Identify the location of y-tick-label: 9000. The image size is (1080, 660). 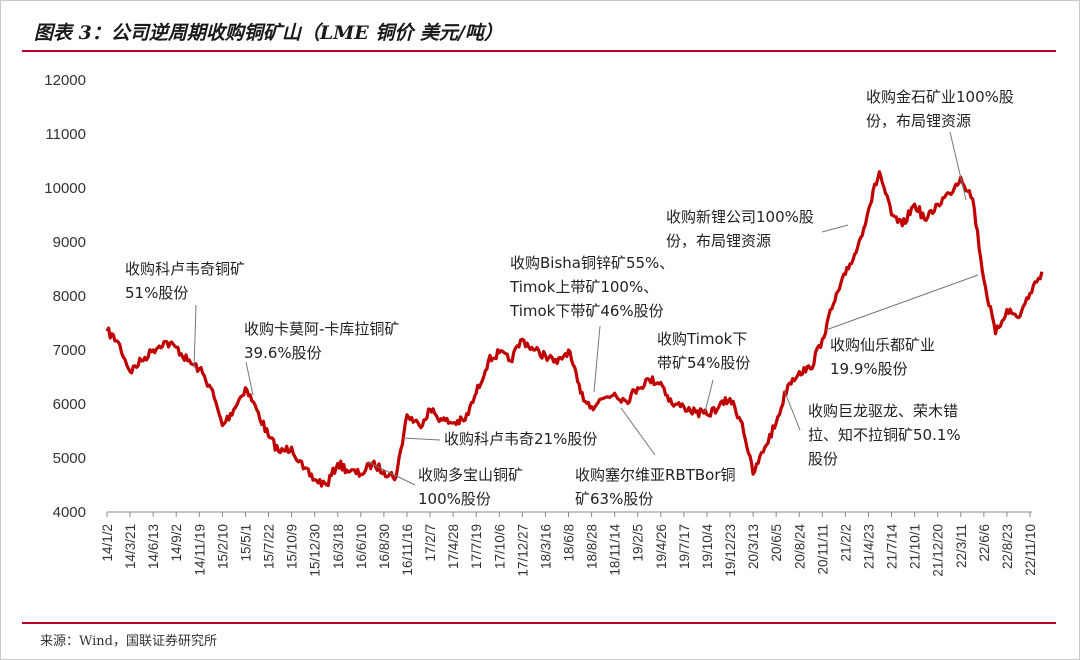
(69, 242).